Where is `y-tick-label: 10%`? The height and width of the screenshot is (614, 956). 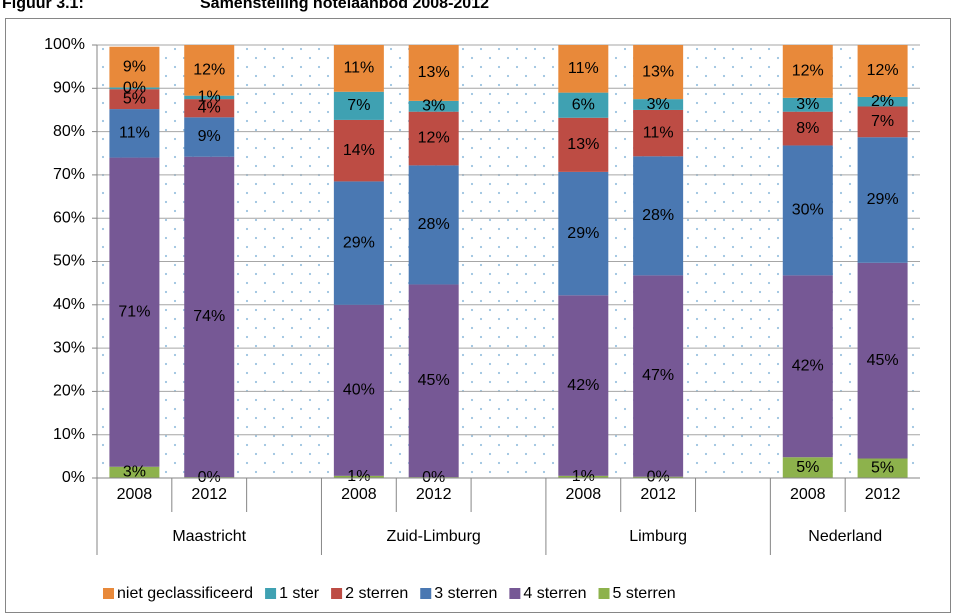
y-tick-label: 10% is located at coordinates (69, 434).